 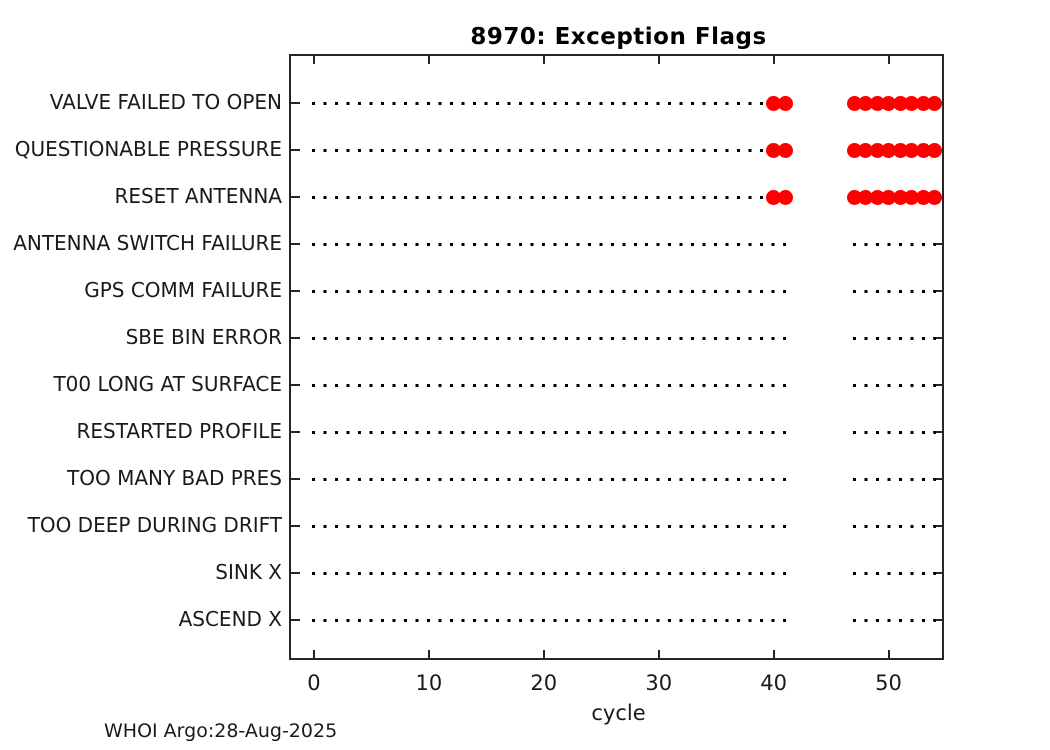 What do you see at coordinates (154, 525) in the screenshot?
I see `row-label: TOO DEEP DURING DRIFT` at bounding box center [154, 525].